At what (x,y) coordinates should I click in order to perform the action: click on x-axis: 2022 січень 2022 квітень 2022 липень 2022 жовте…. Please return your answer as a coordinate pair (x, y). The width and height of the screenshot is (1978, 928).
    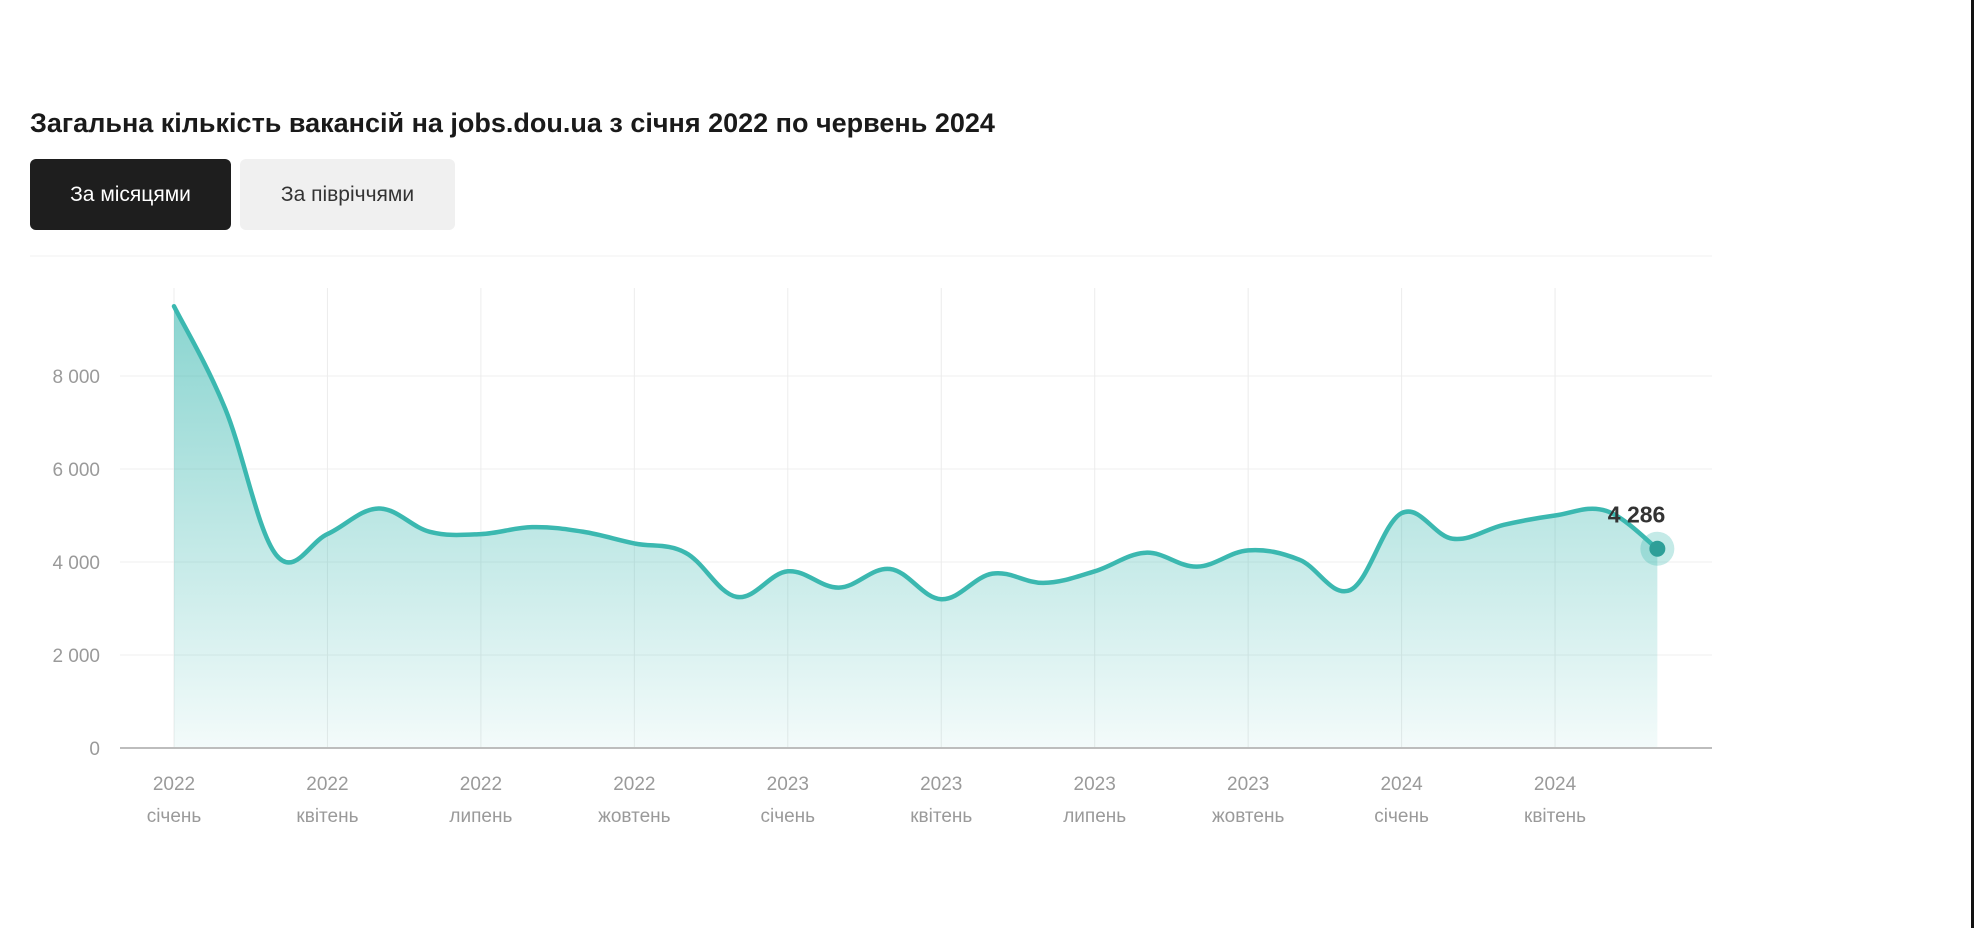
    Looking at the image, I should click on (866, 800).